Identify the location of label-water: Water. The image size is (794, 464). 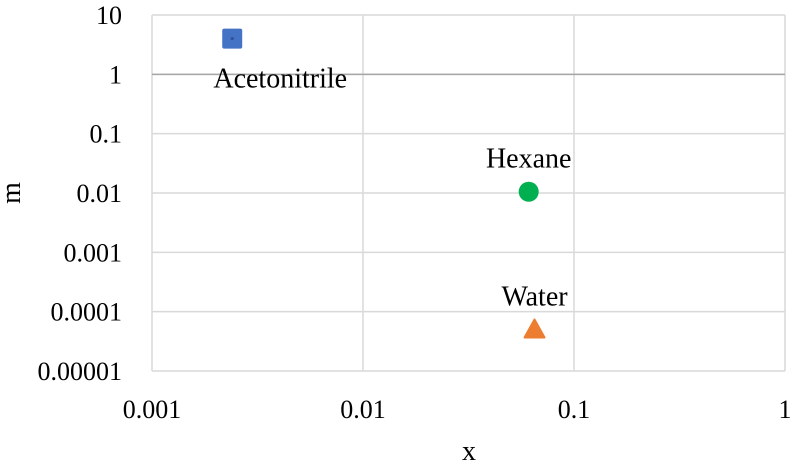
(534, 297).